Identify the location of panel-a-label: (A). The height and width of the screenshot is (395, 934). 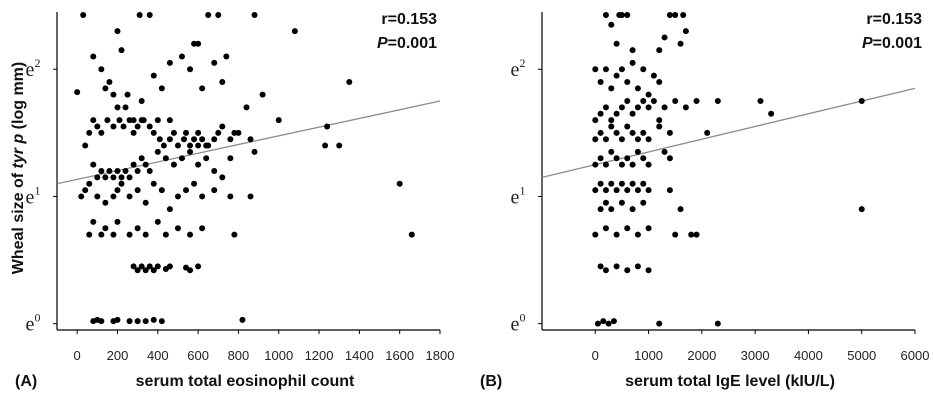
(26, 381).